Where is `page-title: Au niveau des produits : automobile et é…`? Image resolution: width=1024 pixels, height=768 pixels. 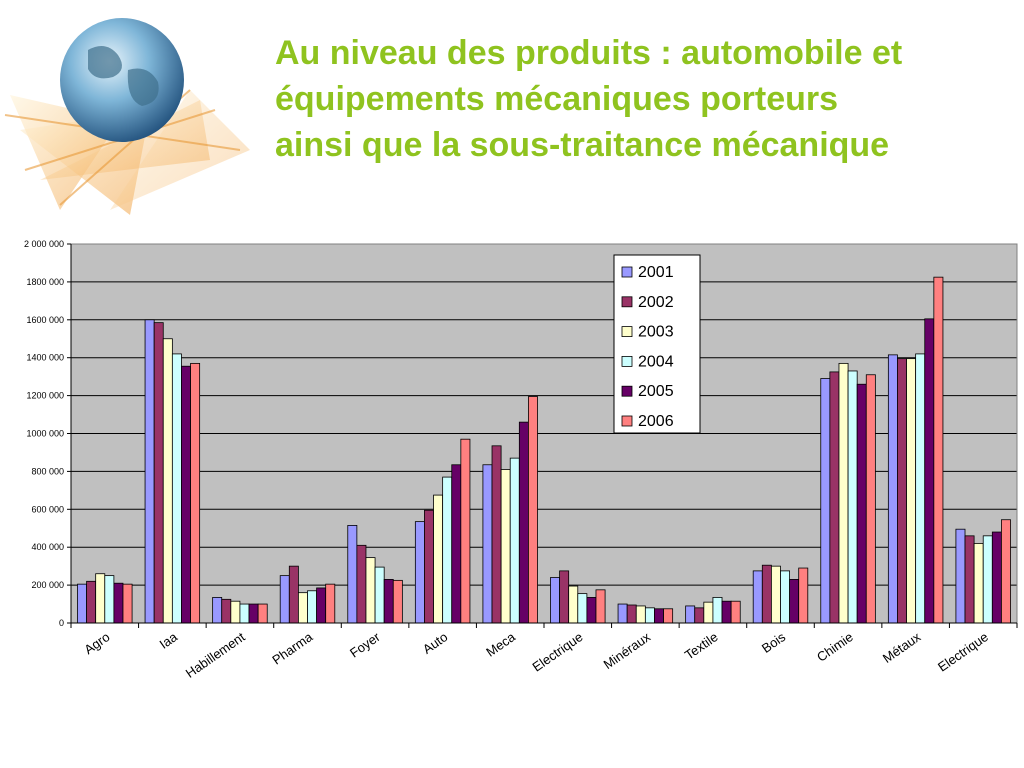 page-title: Au niveau des produits : automobile et é… is located at coordinates (645, 99).